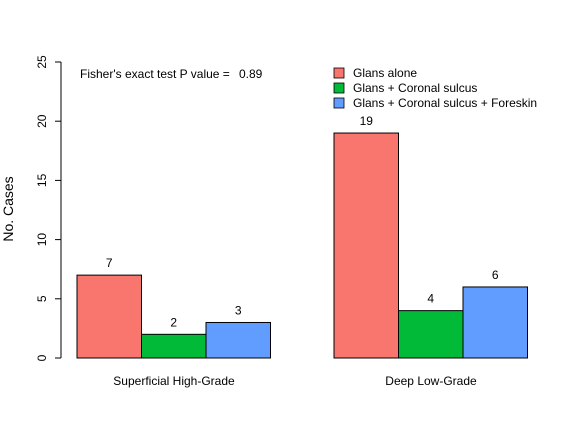 The width and height of the screenshot is (576, 432). What do you see at coordinates (430, 299) in the screenshot?
I see `bar-value-label: 4` at bounding box center [430, 299].